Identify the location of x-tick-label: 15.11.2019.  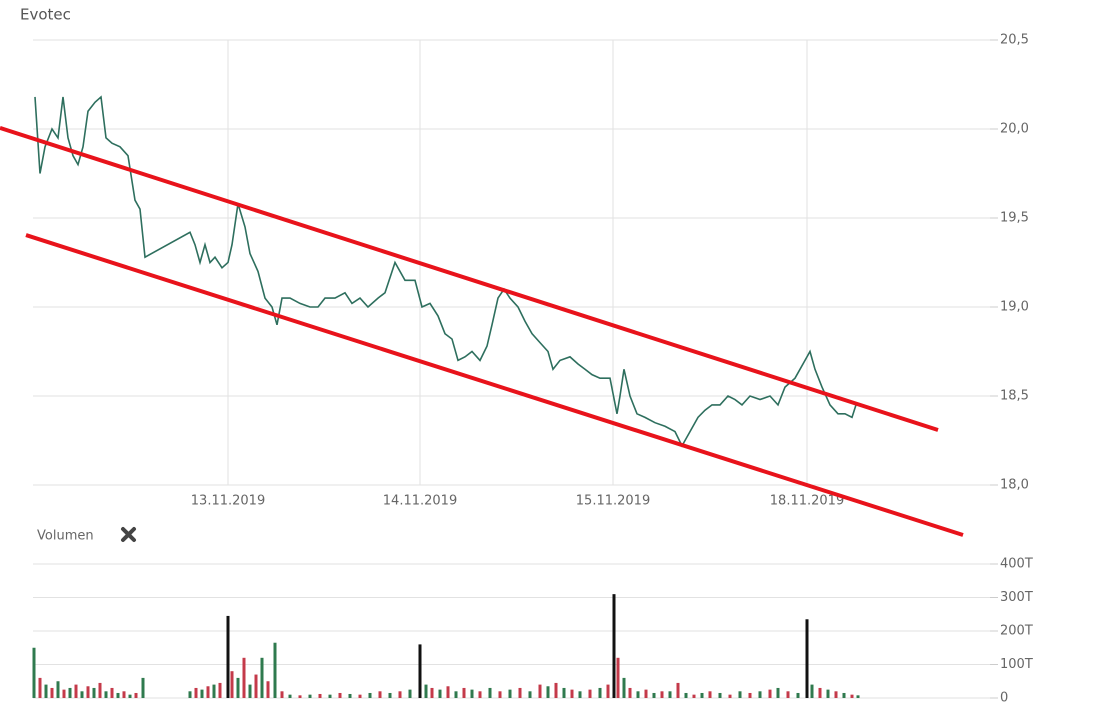
(613, 501).